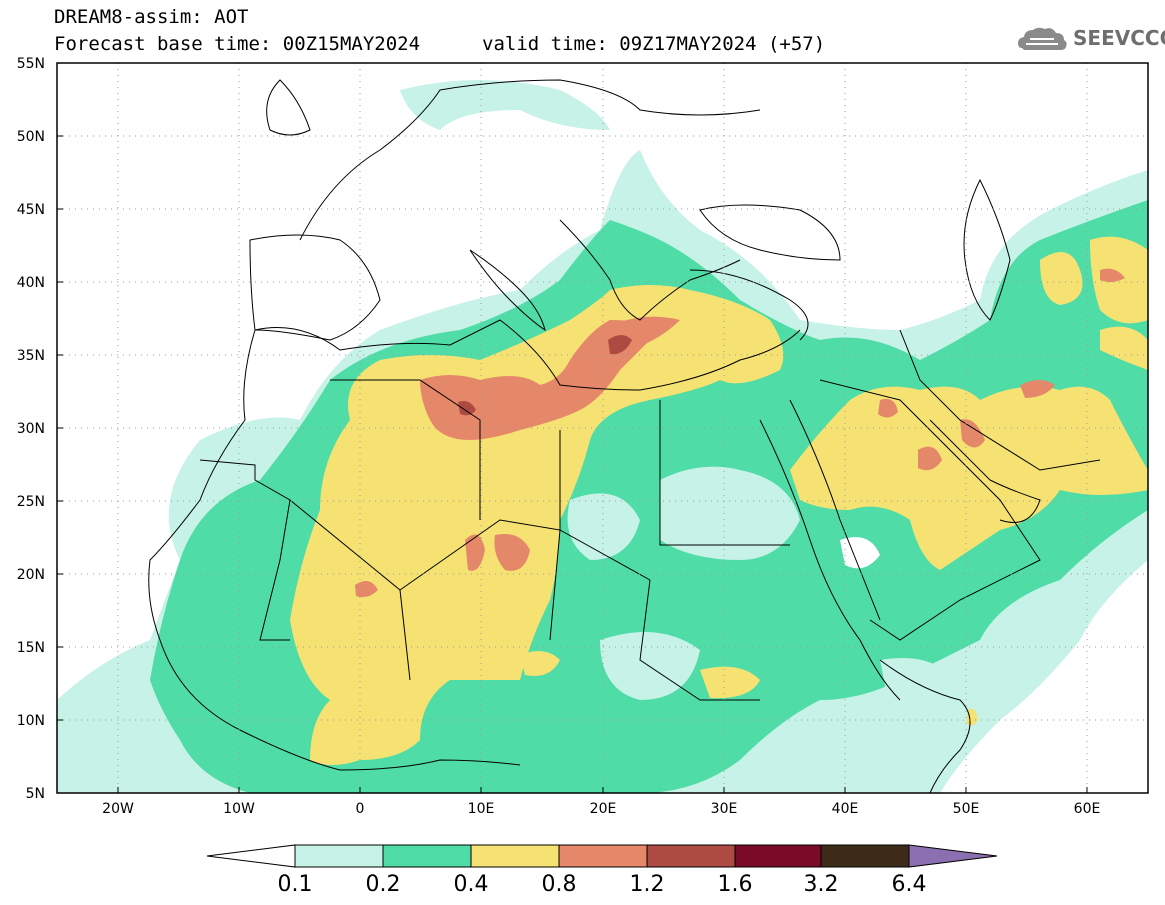 This screenshot has width=1165, height=905. I want to click on lat-label-30n: 30N, so click(31, 429).